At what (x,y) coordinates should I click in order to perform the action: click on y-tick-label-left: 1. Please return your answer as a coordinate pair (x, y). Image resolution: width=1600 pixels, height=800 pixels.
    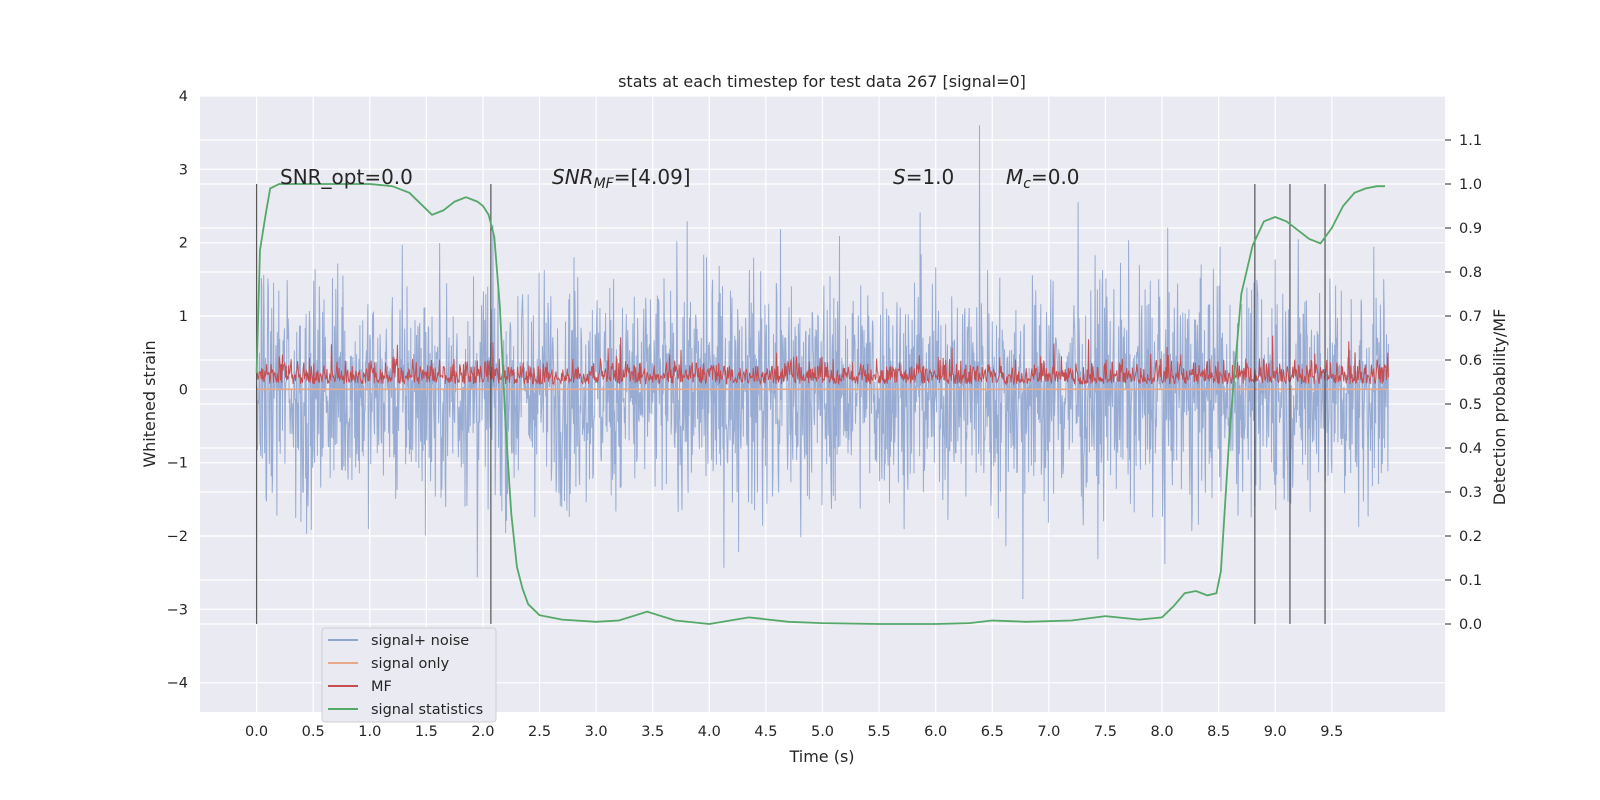
    Looking at the image, I should click on (183, 317).